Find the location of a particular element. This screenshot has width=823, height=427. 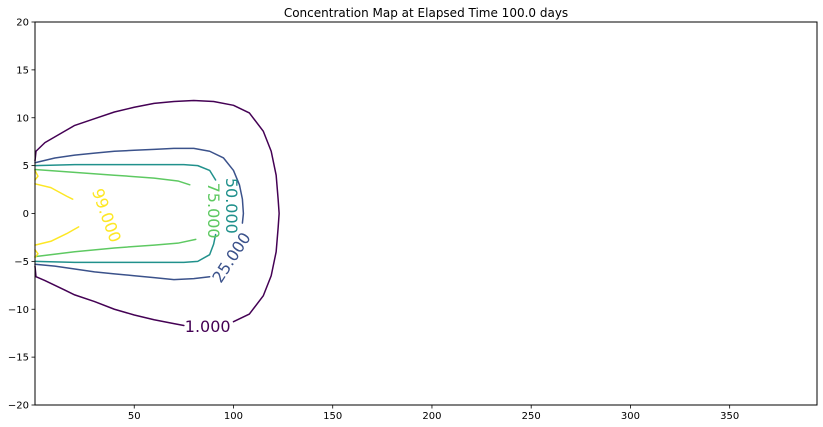

y-tick-label: 0 is located at coordinates (26, 214).